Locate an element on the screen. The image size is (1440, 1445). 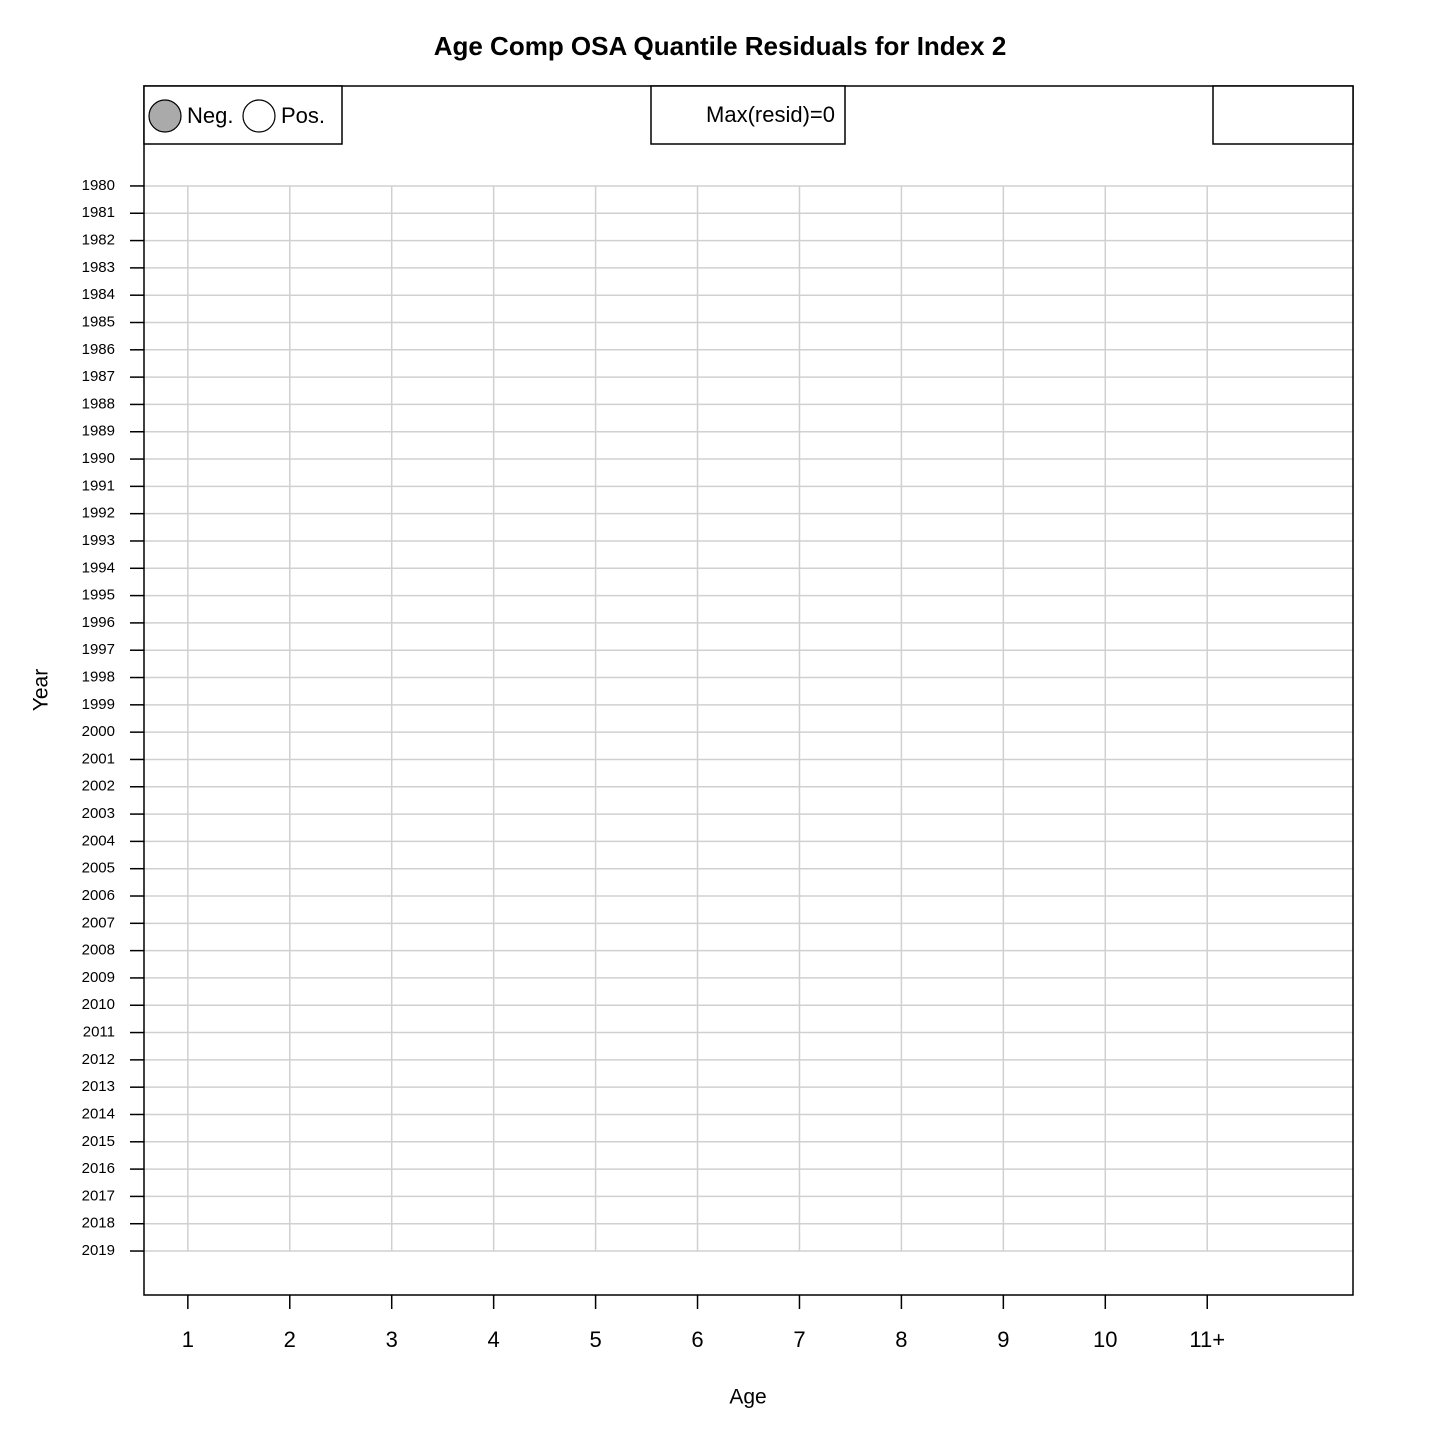
y-tick-label: 2014 is located at coordinates (98, 1113).